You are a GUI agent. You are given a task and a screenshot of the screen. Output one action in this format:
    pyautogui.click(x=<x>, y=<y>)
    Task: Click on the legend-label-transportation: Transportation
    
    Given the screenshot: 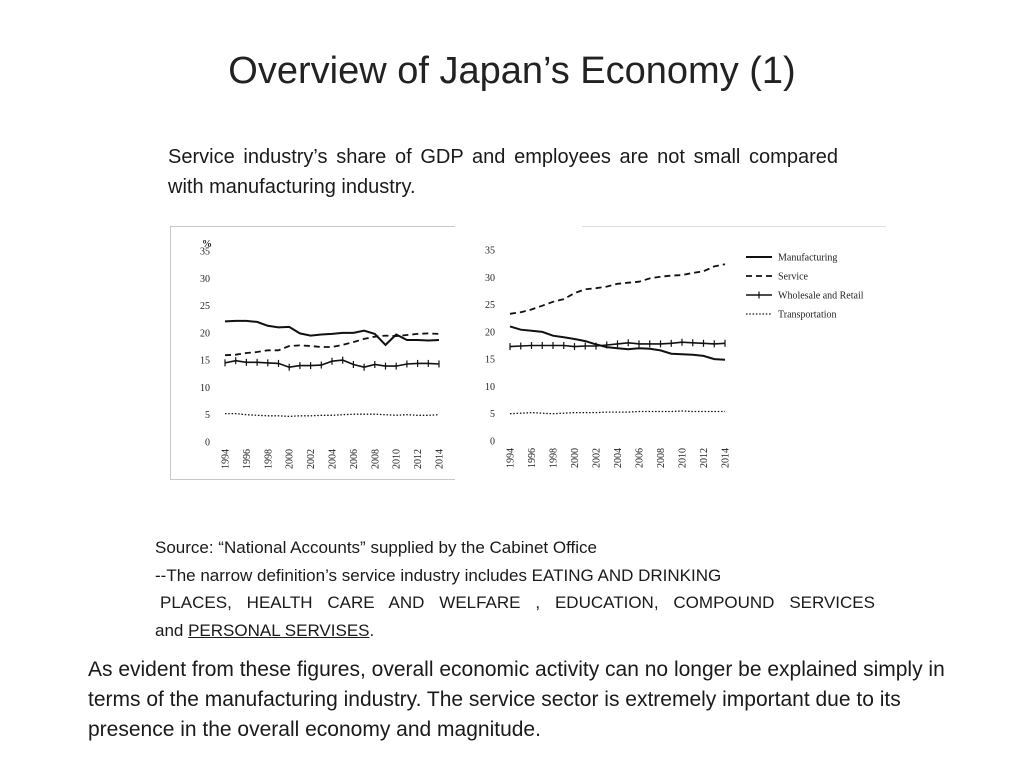 What is the action you would take?
    pyautogui.click(x=807, y=315)
    